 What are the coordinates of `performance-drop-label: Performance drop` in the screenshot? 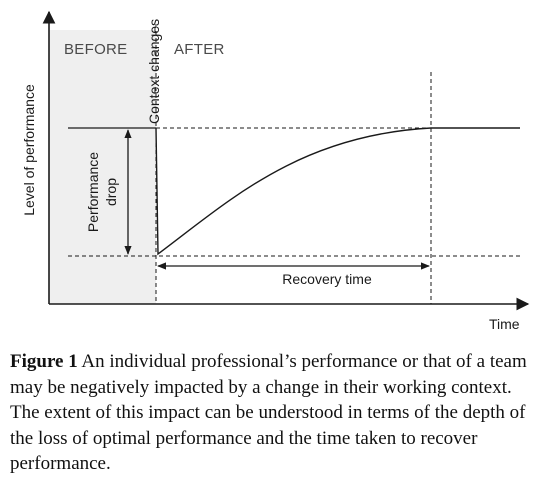 It's located at (102, 192).